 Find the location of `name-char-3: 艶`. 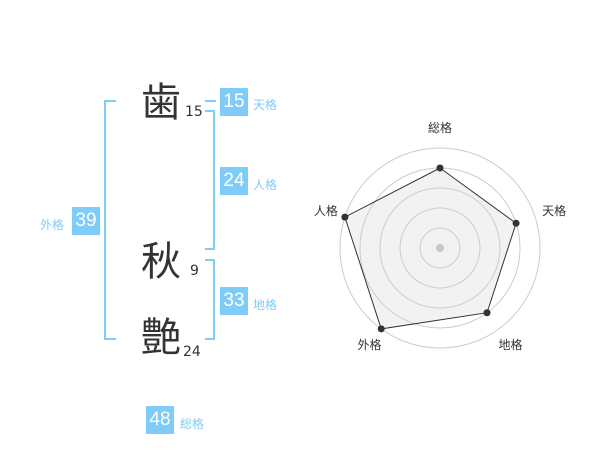

name-char-3: 艶 is located at coordinates (161, 338).